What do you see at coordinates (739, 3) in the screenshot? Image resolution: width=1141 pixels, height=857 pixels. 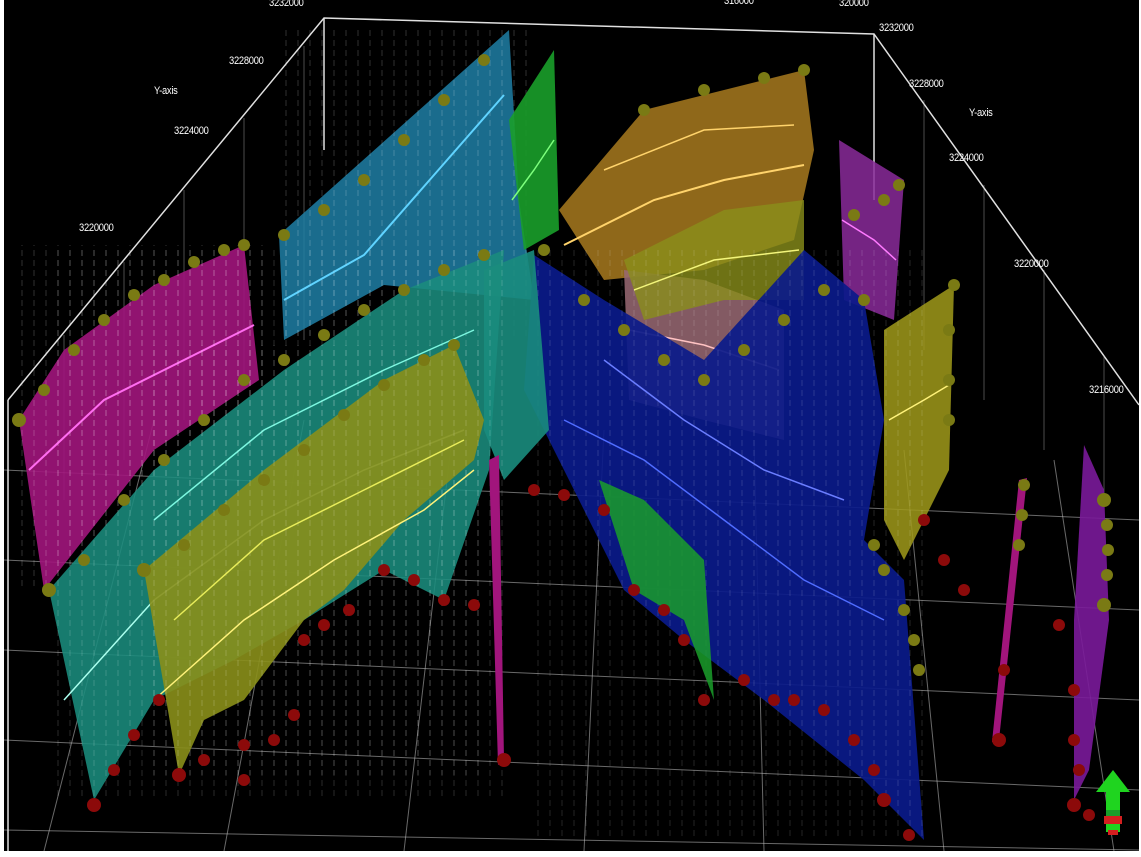 I see `top-tick-label: 316000` at bounding box center [739, 3].